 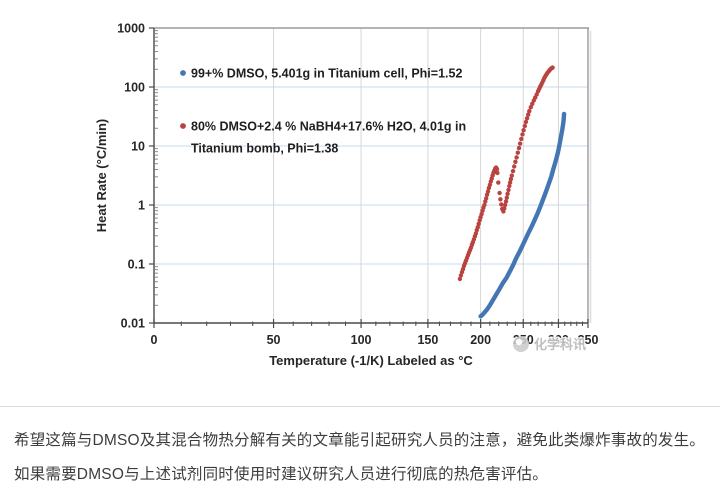 I want to click on x-tick-label: 300, so click(x=558, y=340).